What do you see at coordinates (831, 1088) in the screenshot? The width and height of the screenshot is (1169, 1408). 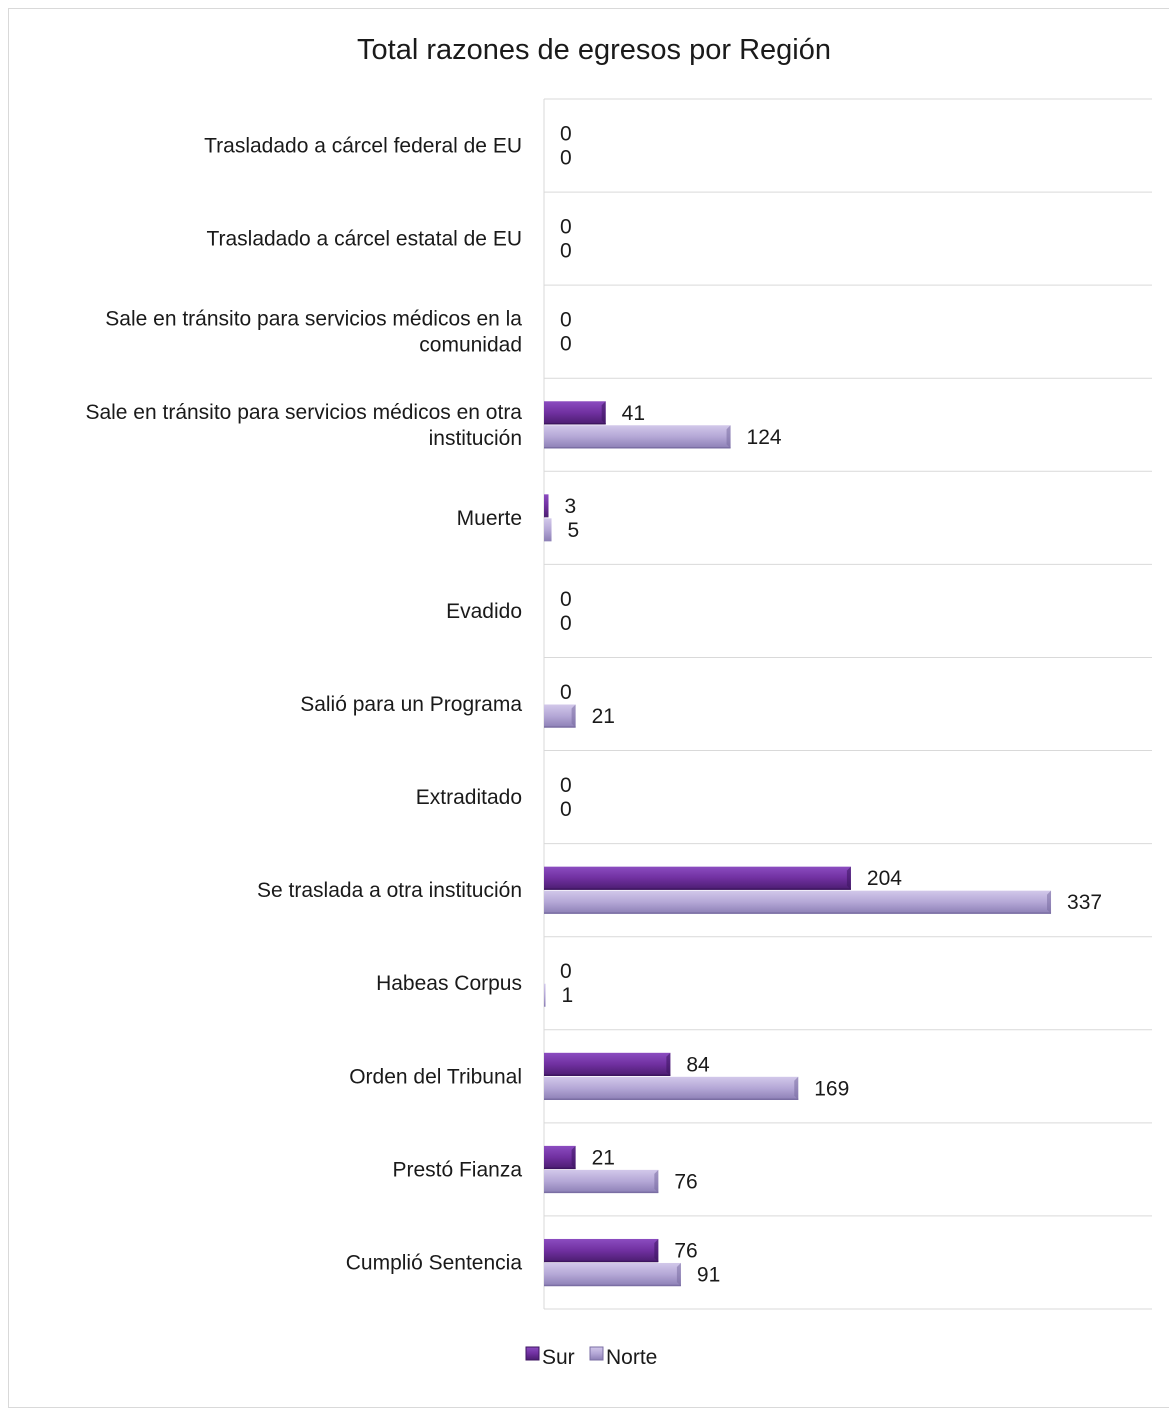 I see `data-label-norte: 169` at bounding box center [831, 1088].